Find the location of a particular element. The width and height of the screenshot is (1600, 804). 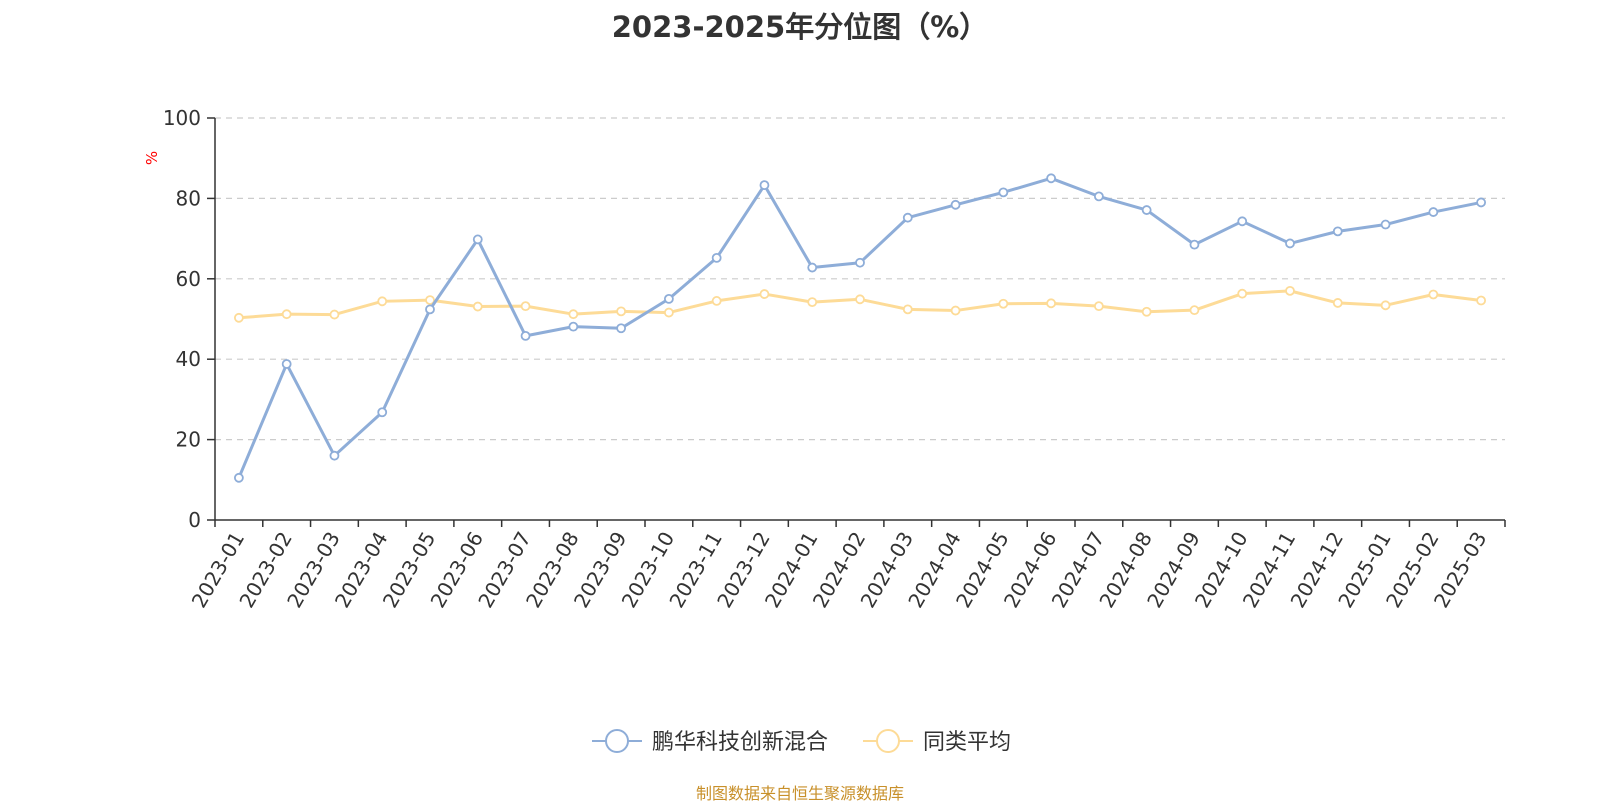

y-axis-label: % is located at coordinates (152, 158).